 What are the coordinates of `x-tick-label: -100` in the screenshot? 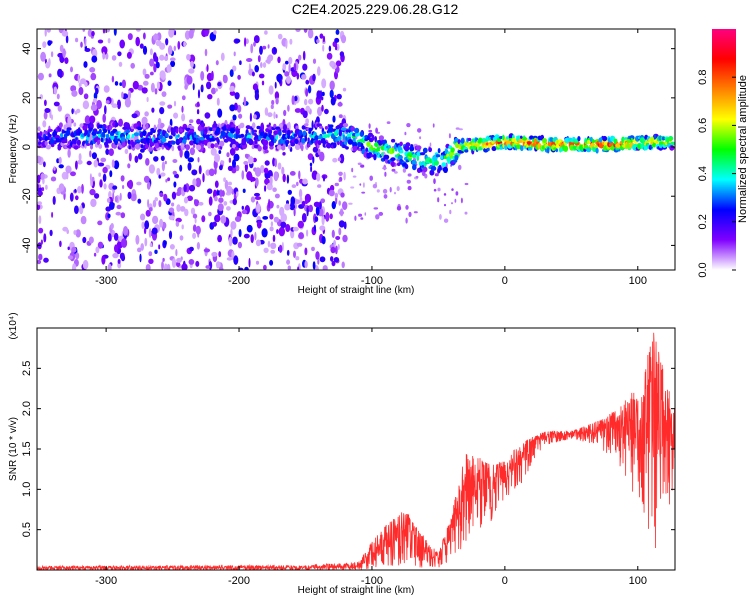 It's located at (372, 581).